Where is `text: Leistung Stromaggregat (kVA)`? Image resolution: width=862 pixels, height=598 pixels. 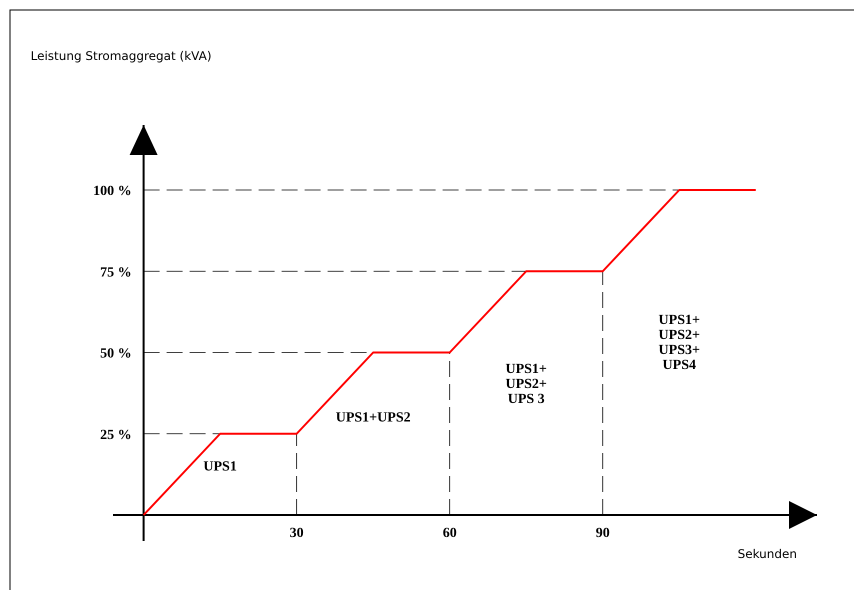
text: Leistung Stromaggregat (kVA) is located at coordinates (121, 56).